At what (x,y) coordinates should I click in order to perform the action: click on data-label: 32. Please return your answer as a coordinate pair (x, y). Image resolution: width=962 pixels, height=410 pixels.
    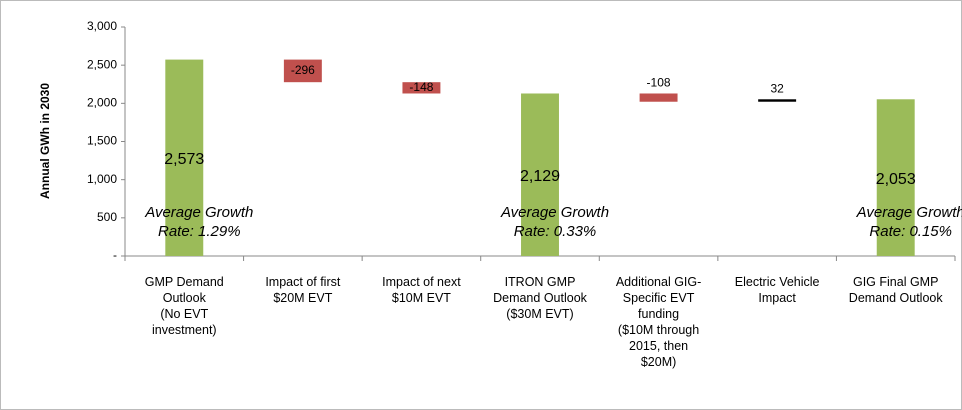
    Looking at the image, I should click on (777, 88).